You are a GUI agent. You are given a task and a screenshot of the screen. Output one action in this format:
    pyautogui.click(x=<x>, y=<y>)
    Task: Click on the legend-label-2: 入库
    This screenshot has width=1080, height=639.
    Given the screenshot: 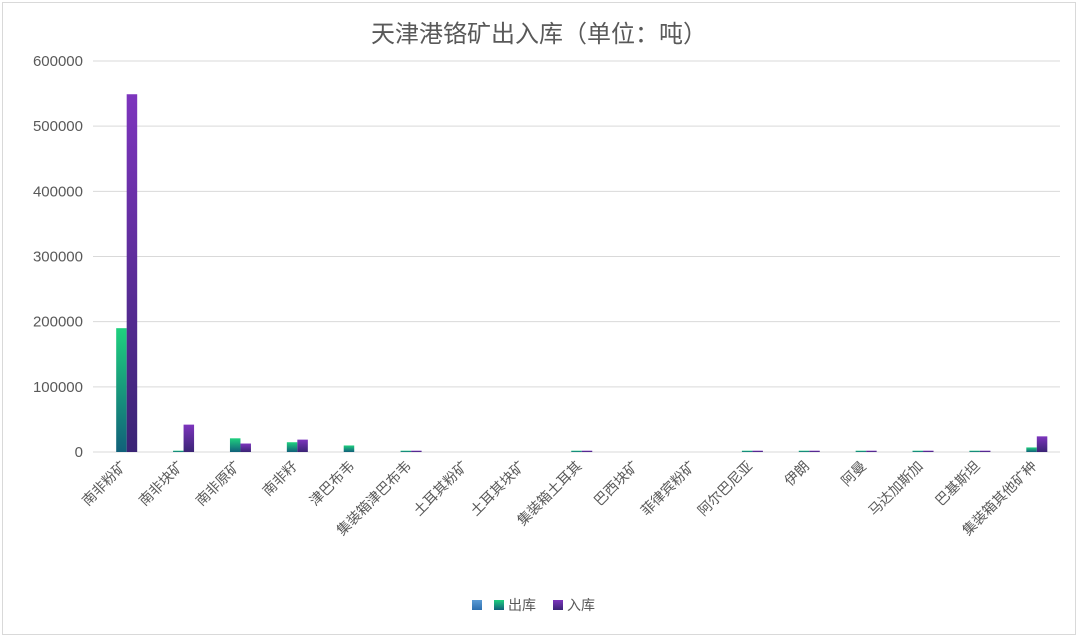 What is the action you would take?
    pyautogui.click(x=581, y=606)
    